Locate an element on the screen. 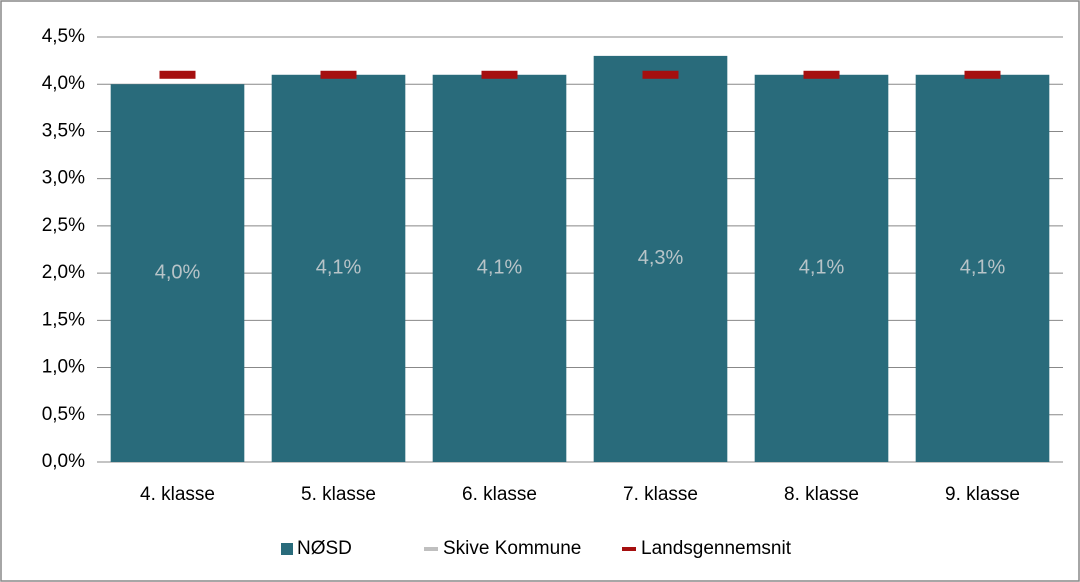  y-tick-label: 0,0% is located at coordinates (63, 461).